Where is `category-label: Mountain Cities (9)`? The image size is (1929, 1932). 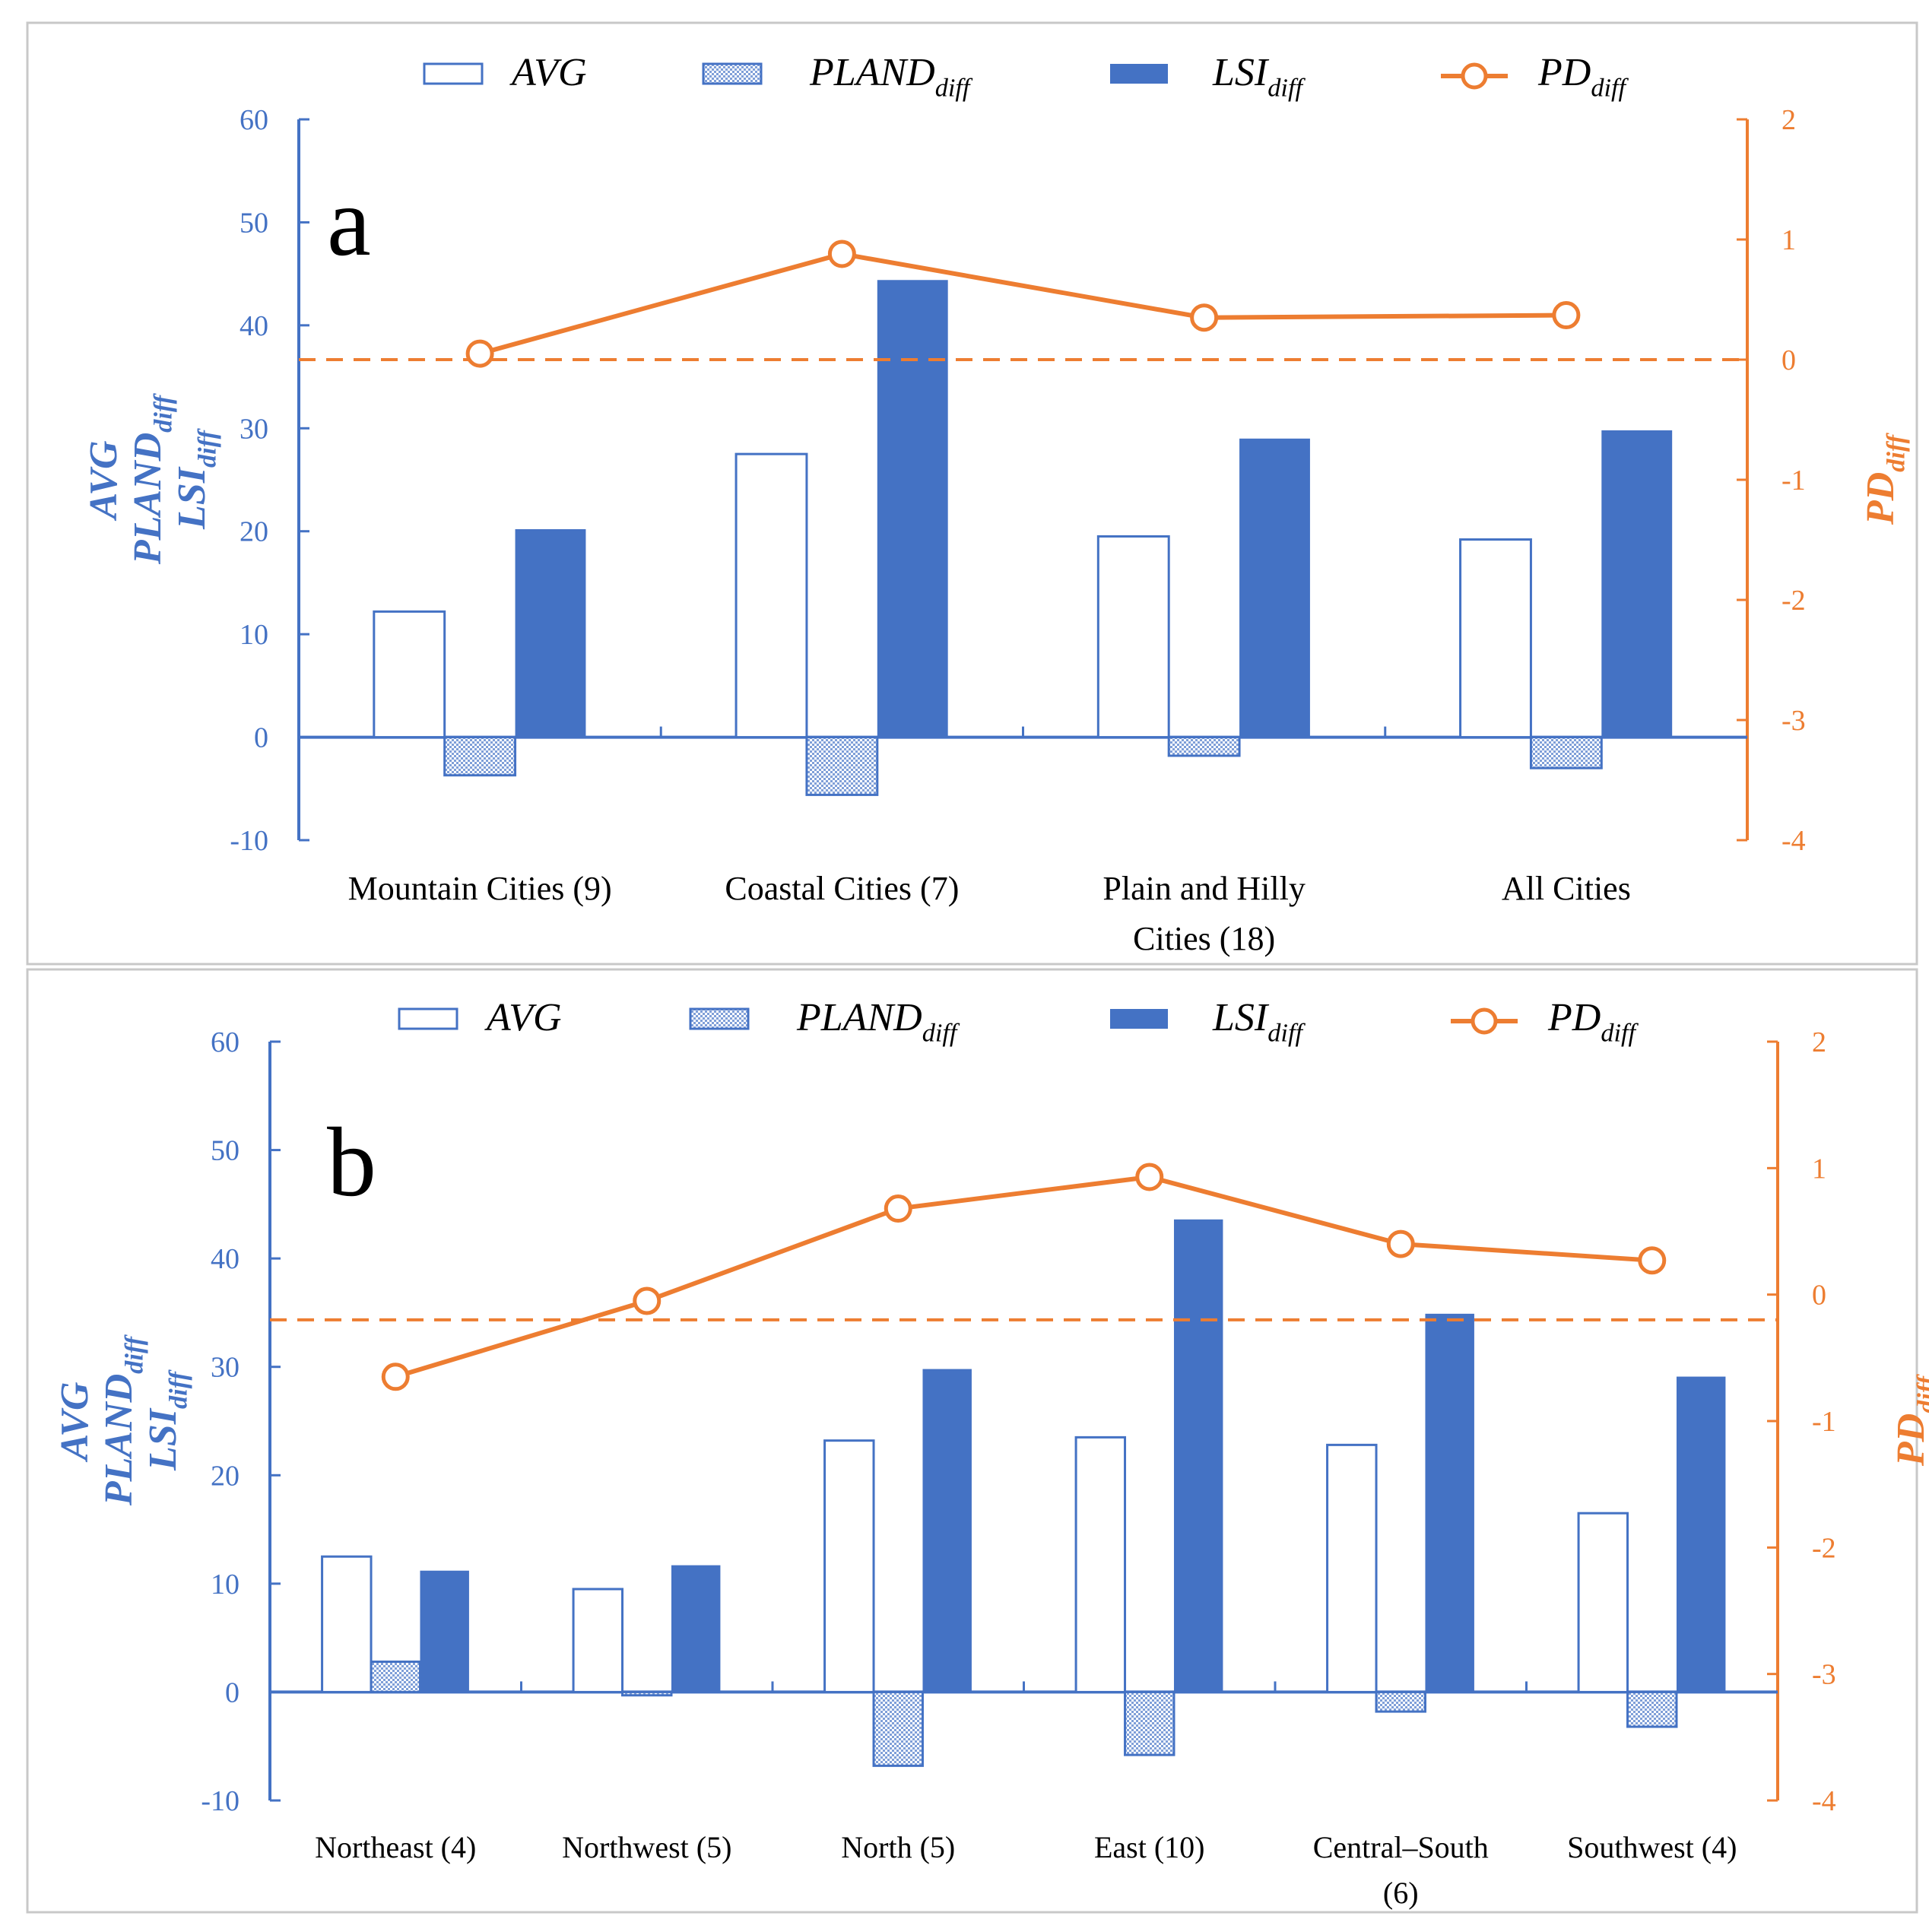
category-label: Mountain Cities (9) is located at coordinates (480, 888).